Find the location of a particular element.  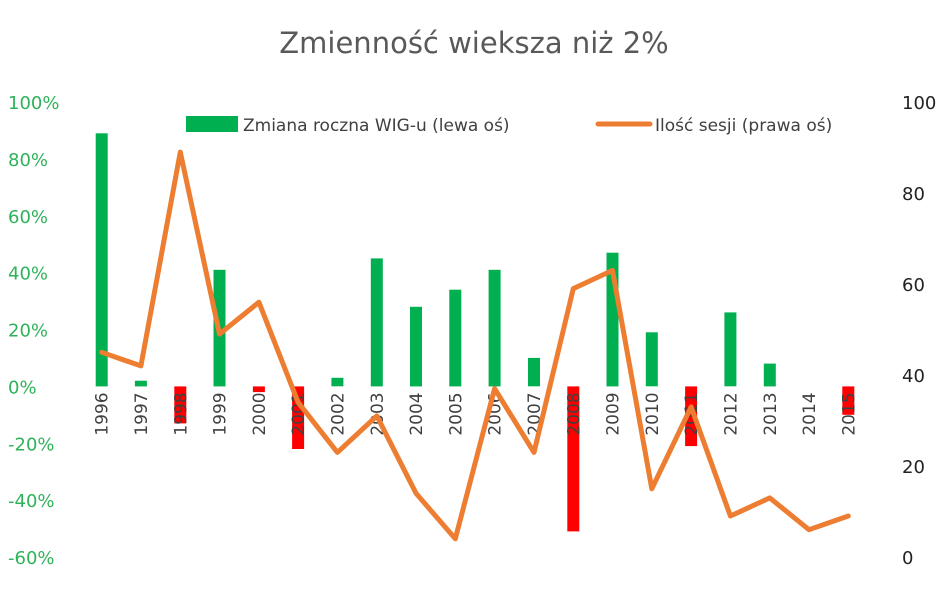

chart-title: Zmienność wieksza niż 2% is located at coordinates (474, 43).